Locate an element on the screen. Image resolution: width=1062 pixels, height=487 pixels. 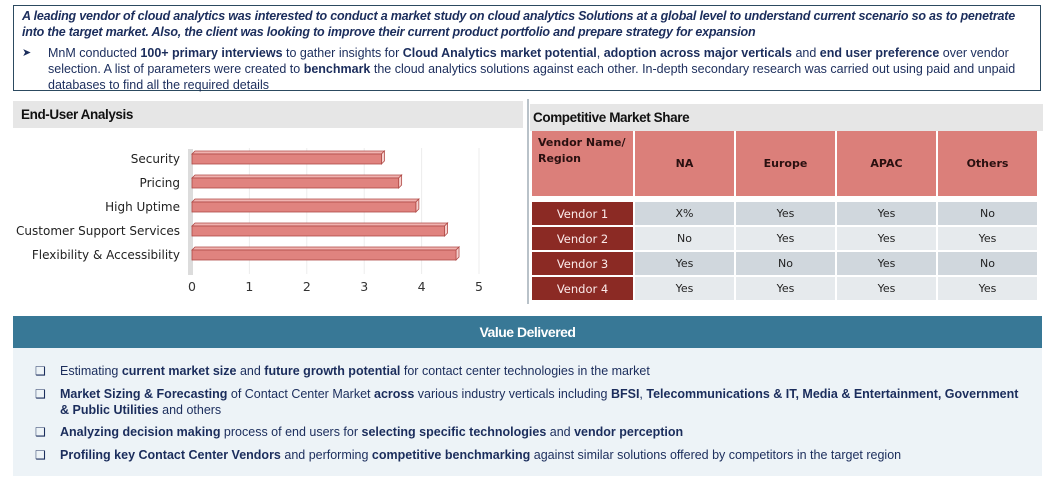
chart-axis-wall is located at coordinates (190, 212).